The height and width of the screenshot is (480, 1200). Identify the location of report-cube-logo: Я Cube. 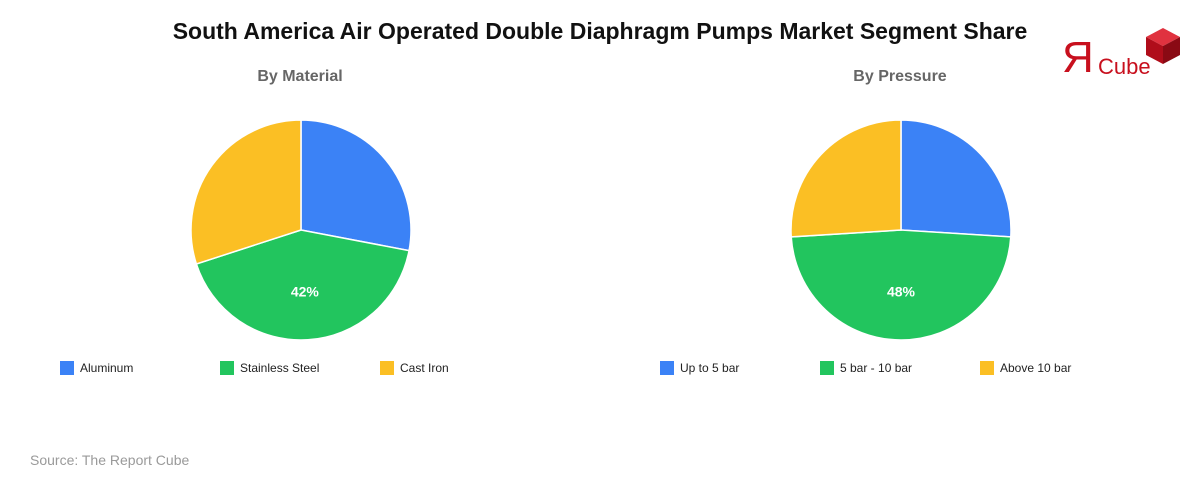
(1125, 56).